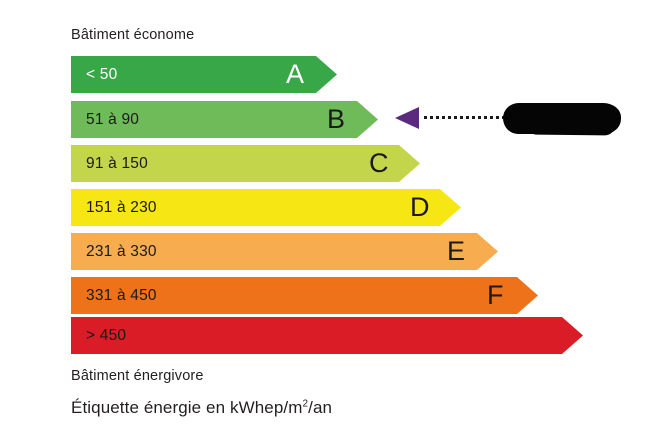 The height and width of the screenshot is (441, 667). Describe the element at coordinates (495, 294) in the screenshot. I see `bar-class-letter: F` at that location.